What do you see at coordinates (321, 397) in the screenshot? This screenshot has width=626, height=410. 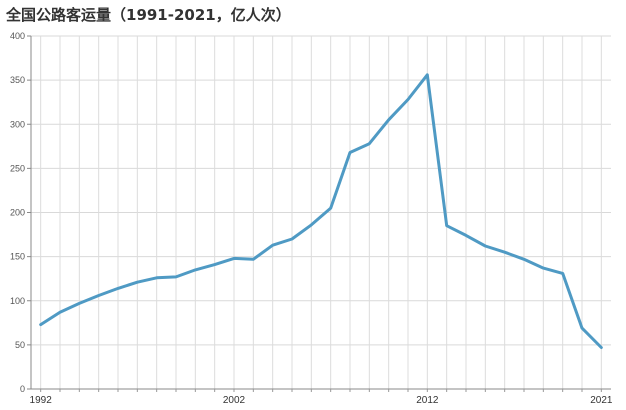 I see `x-axis-ticks: 1992 2002 2012 2021` at bounding box center [321, 397].